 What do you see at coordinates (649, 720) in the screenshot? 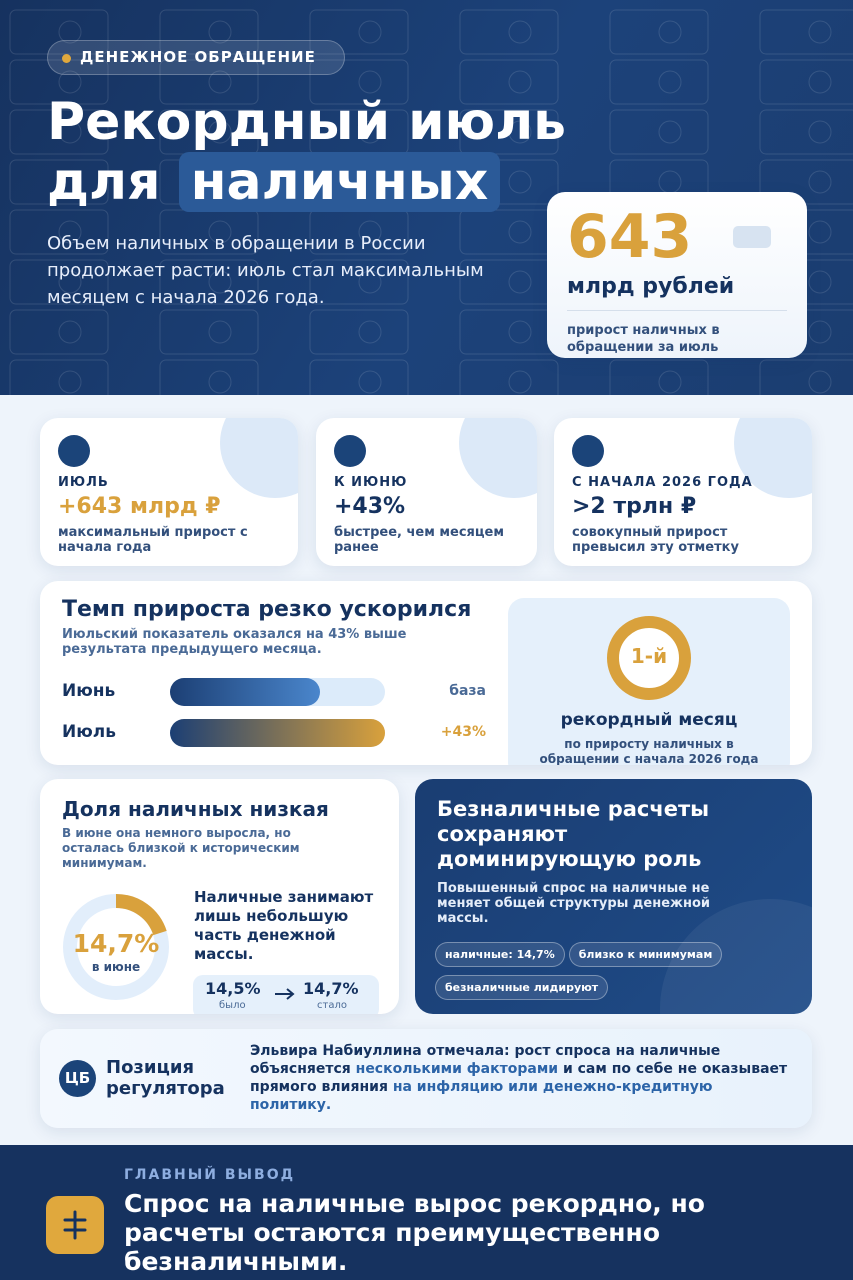
I see `record-title: рекордный месяц` at bounding box center [649, 720].